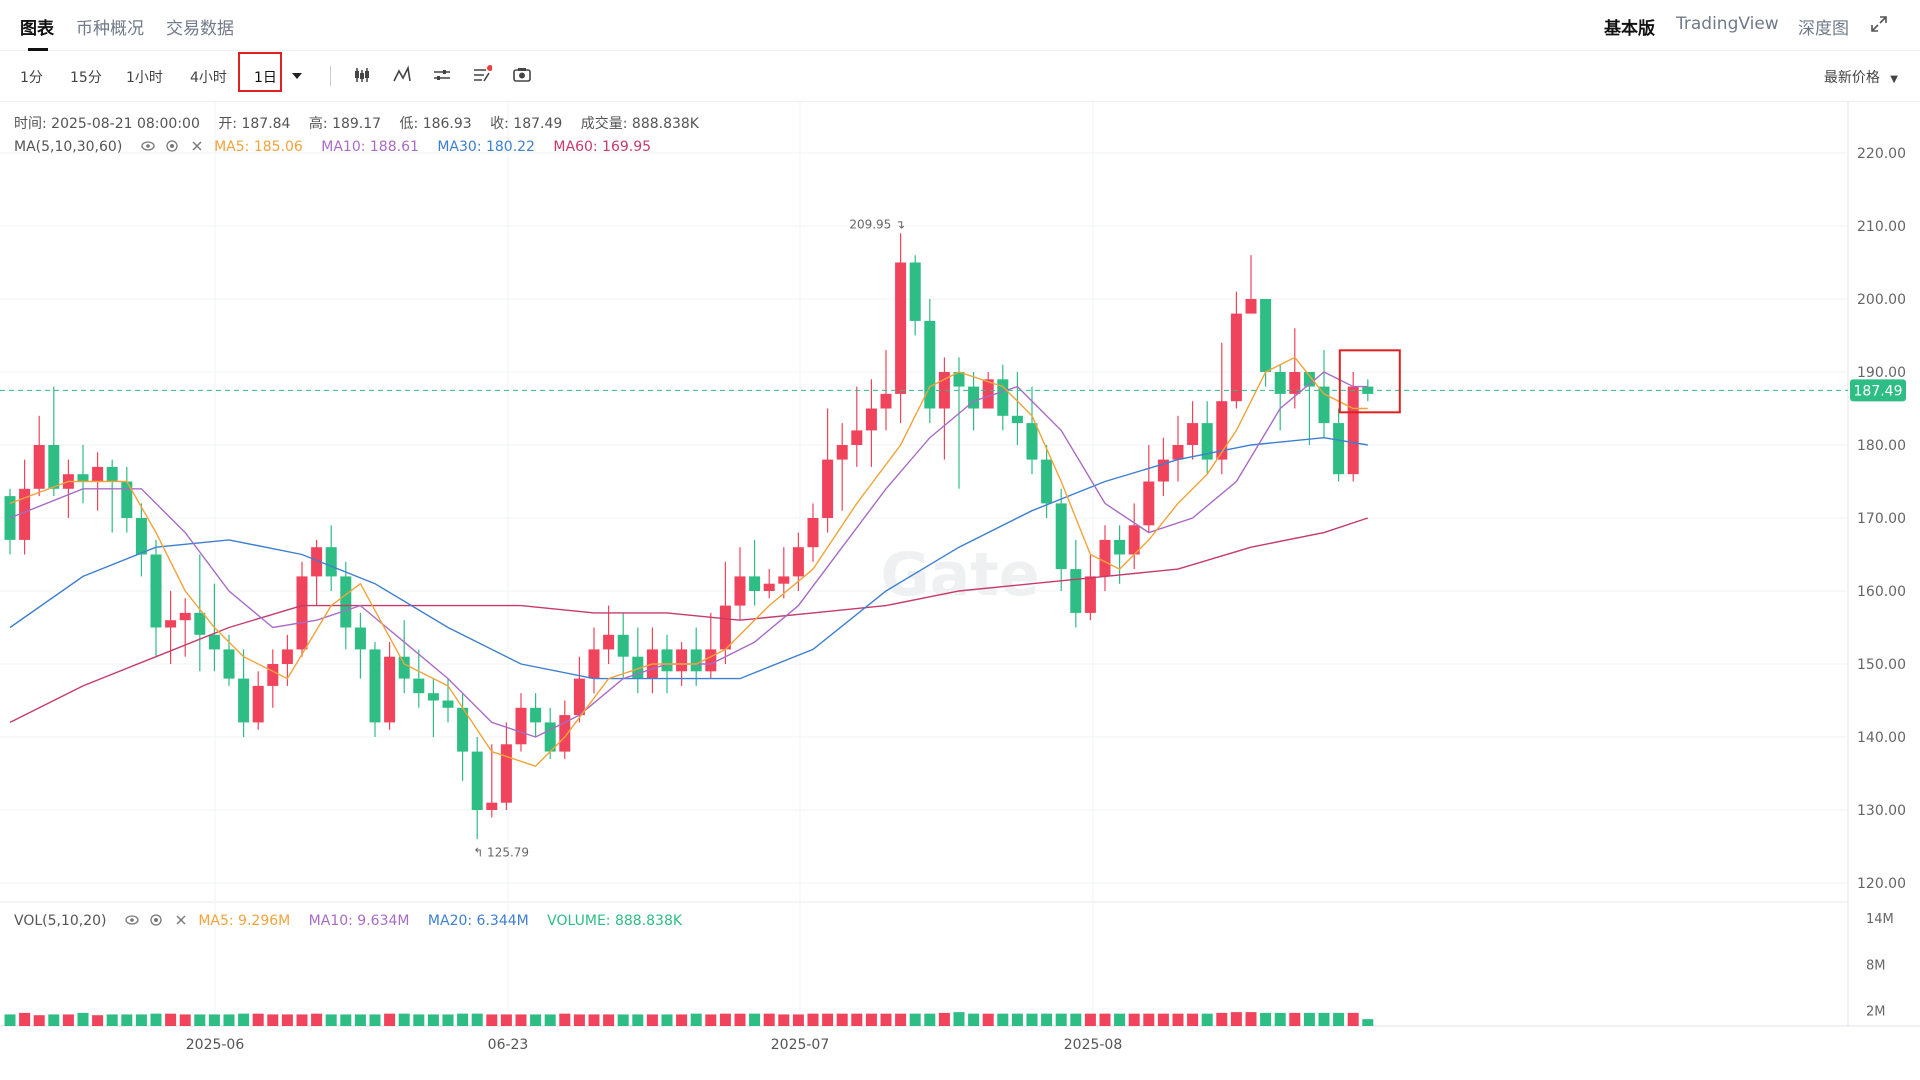 The width and height of the screenshot is (1920, 1080). Describe the element at coordinates (1879, 24) in the screenshot. I see `fullscreen-icon` at that location.